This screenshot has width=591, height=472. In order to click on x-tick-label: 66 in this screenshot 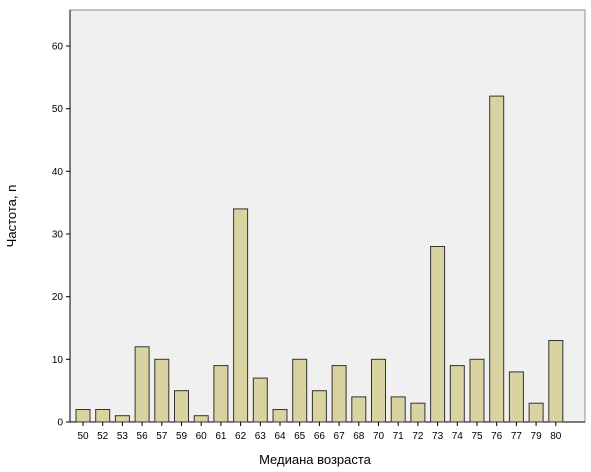, I will do `click(320, 436)`.